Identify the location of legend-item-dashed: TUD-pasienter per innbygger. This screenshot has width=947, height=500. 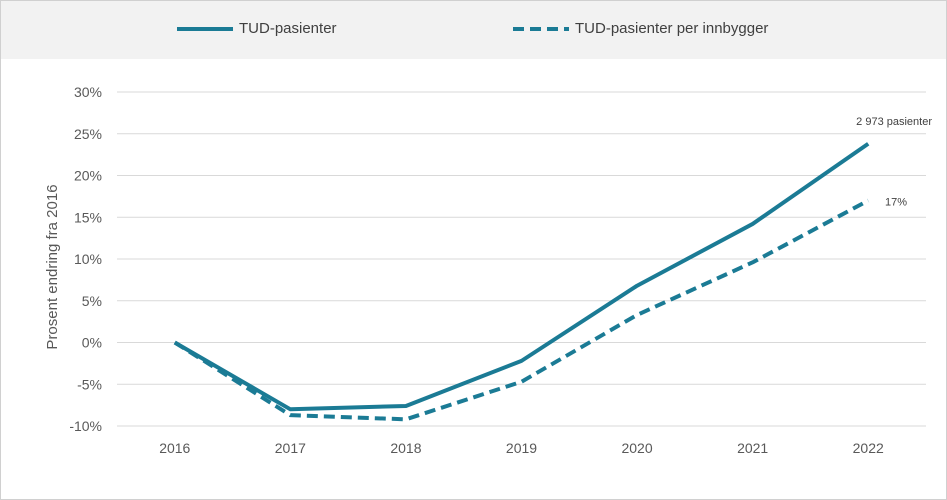
(640, 28).